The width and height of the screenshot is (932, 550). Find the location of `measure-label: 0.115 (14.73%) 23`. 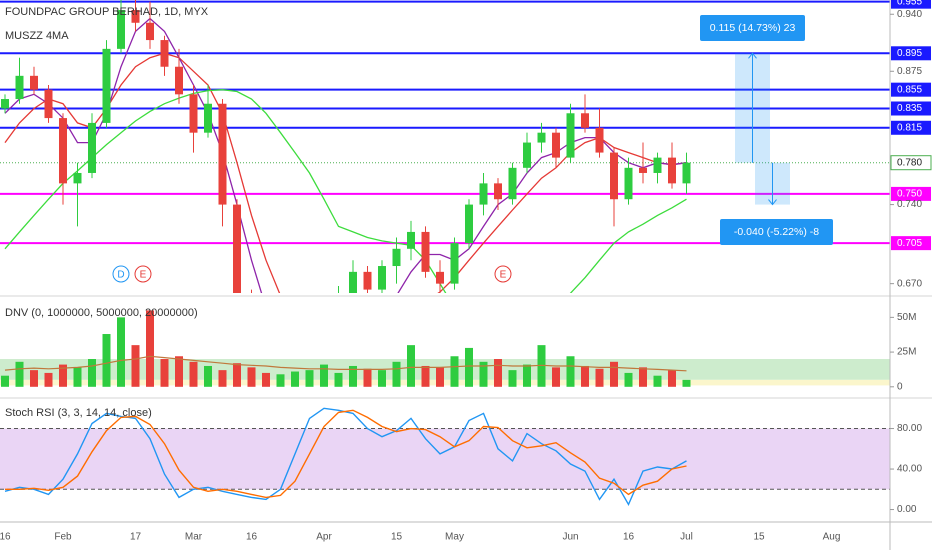

measure-label: 0.115 (14.73%) 23 is located at coordinates (753, 28).